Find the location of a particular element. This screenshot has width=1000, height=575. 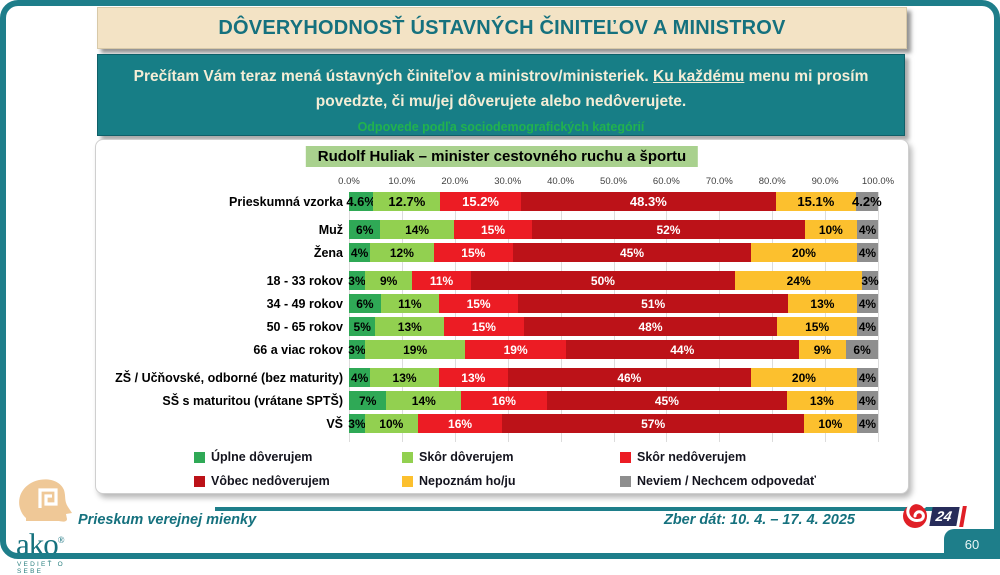

x-axis-tick: 60.0% is located at coordinates (666, 181).